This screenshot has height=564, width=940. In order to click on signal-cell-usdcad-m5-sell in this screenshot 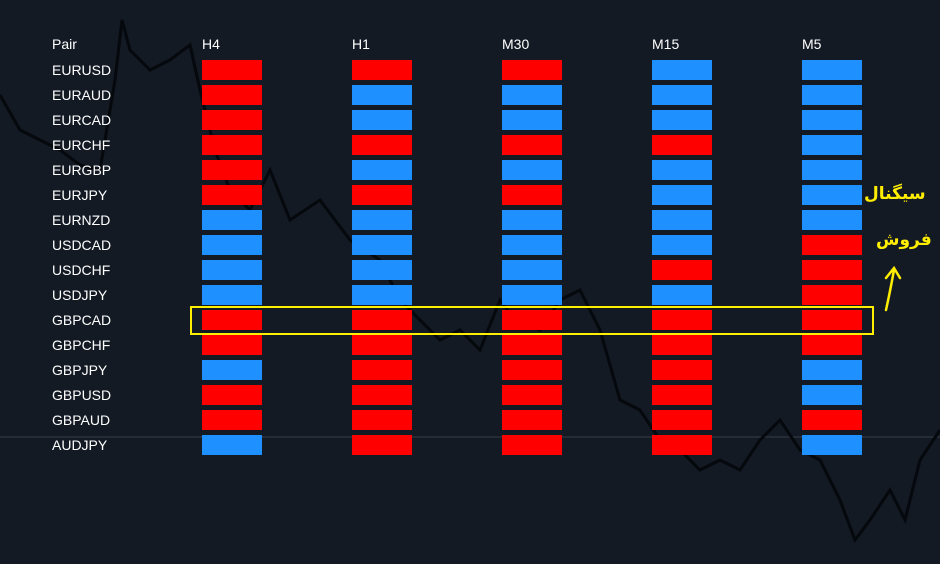, I will do `click(832, 245)`.